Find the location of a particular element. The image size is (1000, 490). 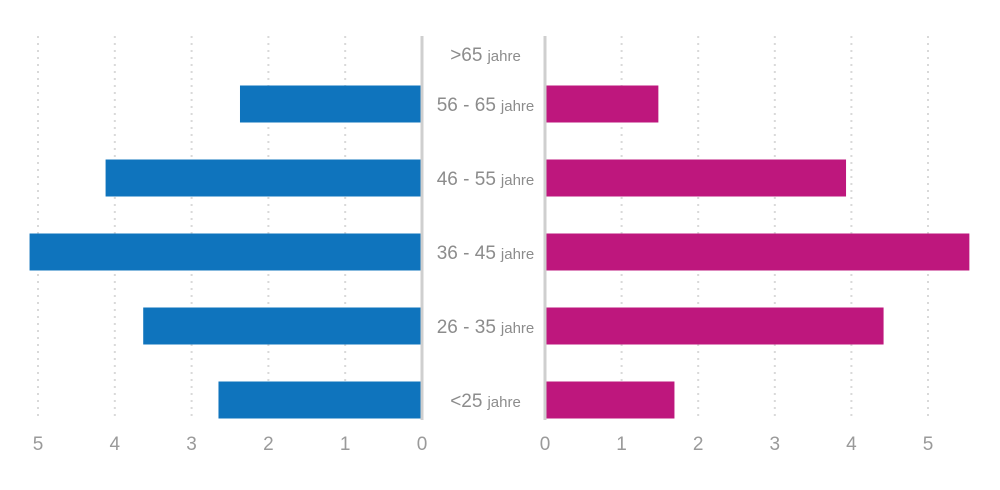

category-label-4: 26 - 35 jahre is located at coordinates (486, 327).